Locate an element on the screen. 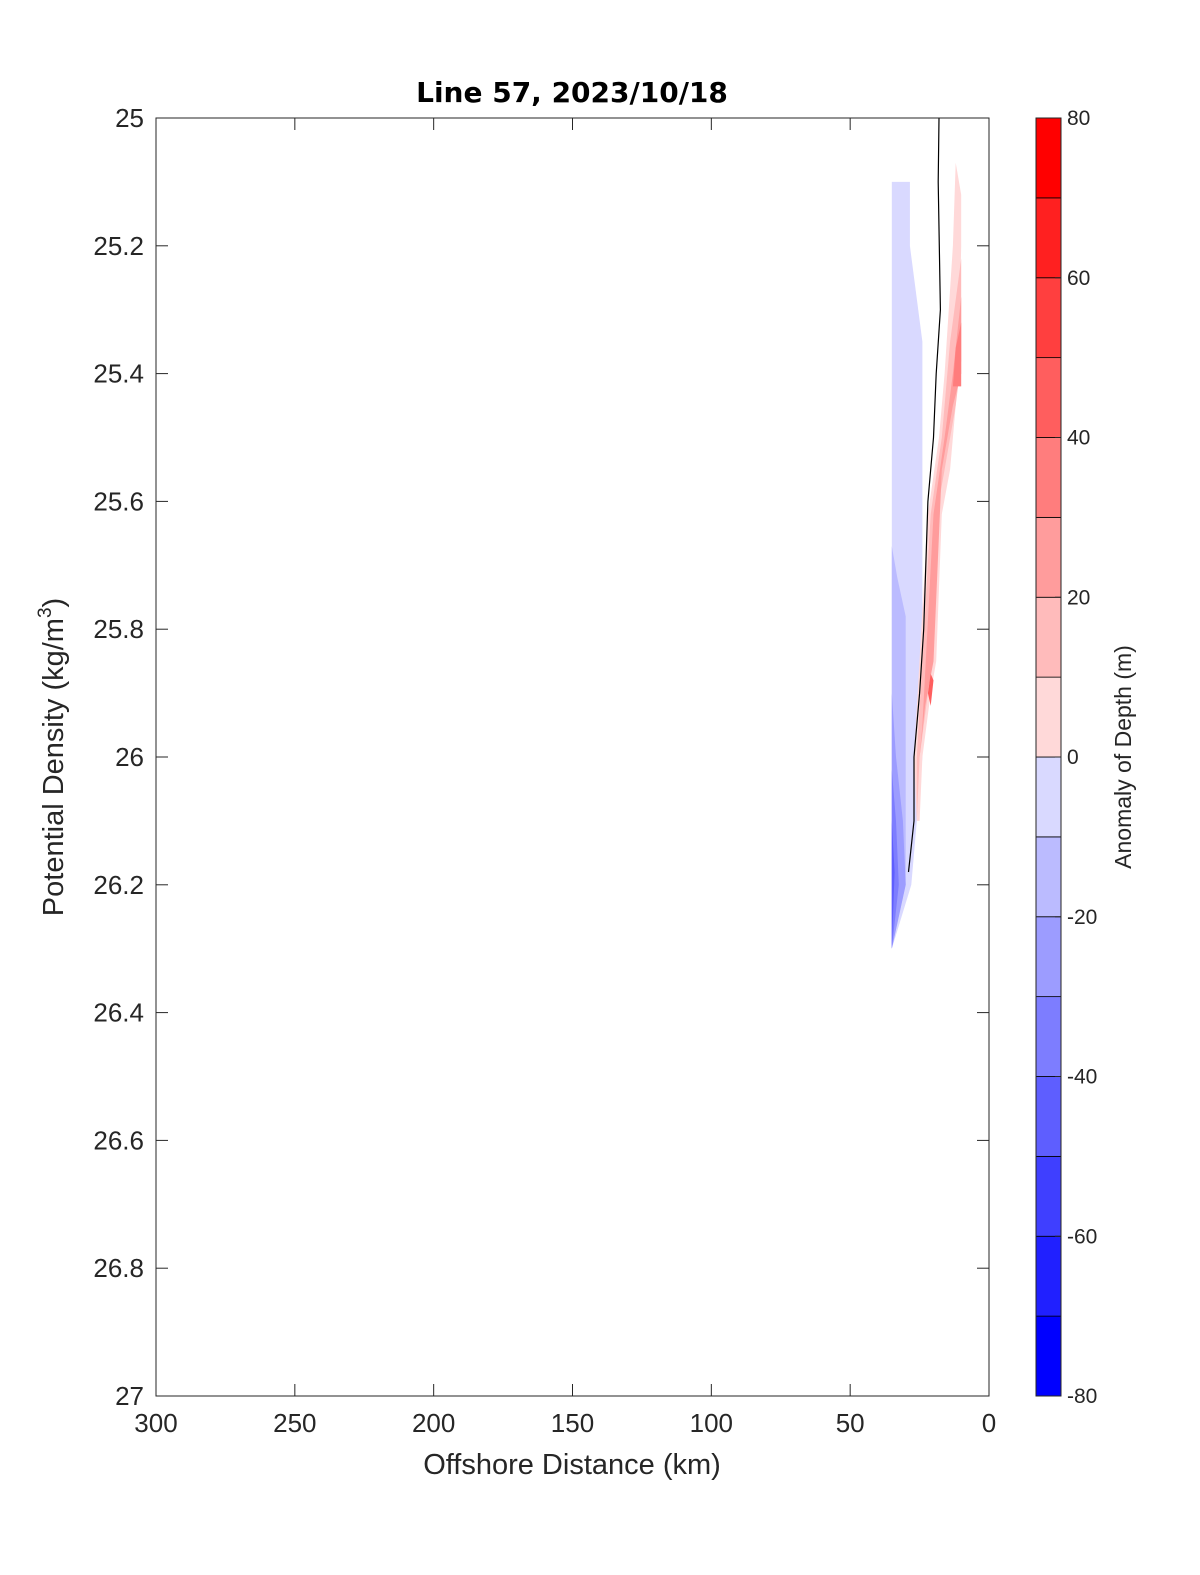  colorbar-tick-label: -40 is located at coordinates (1082, 1077).